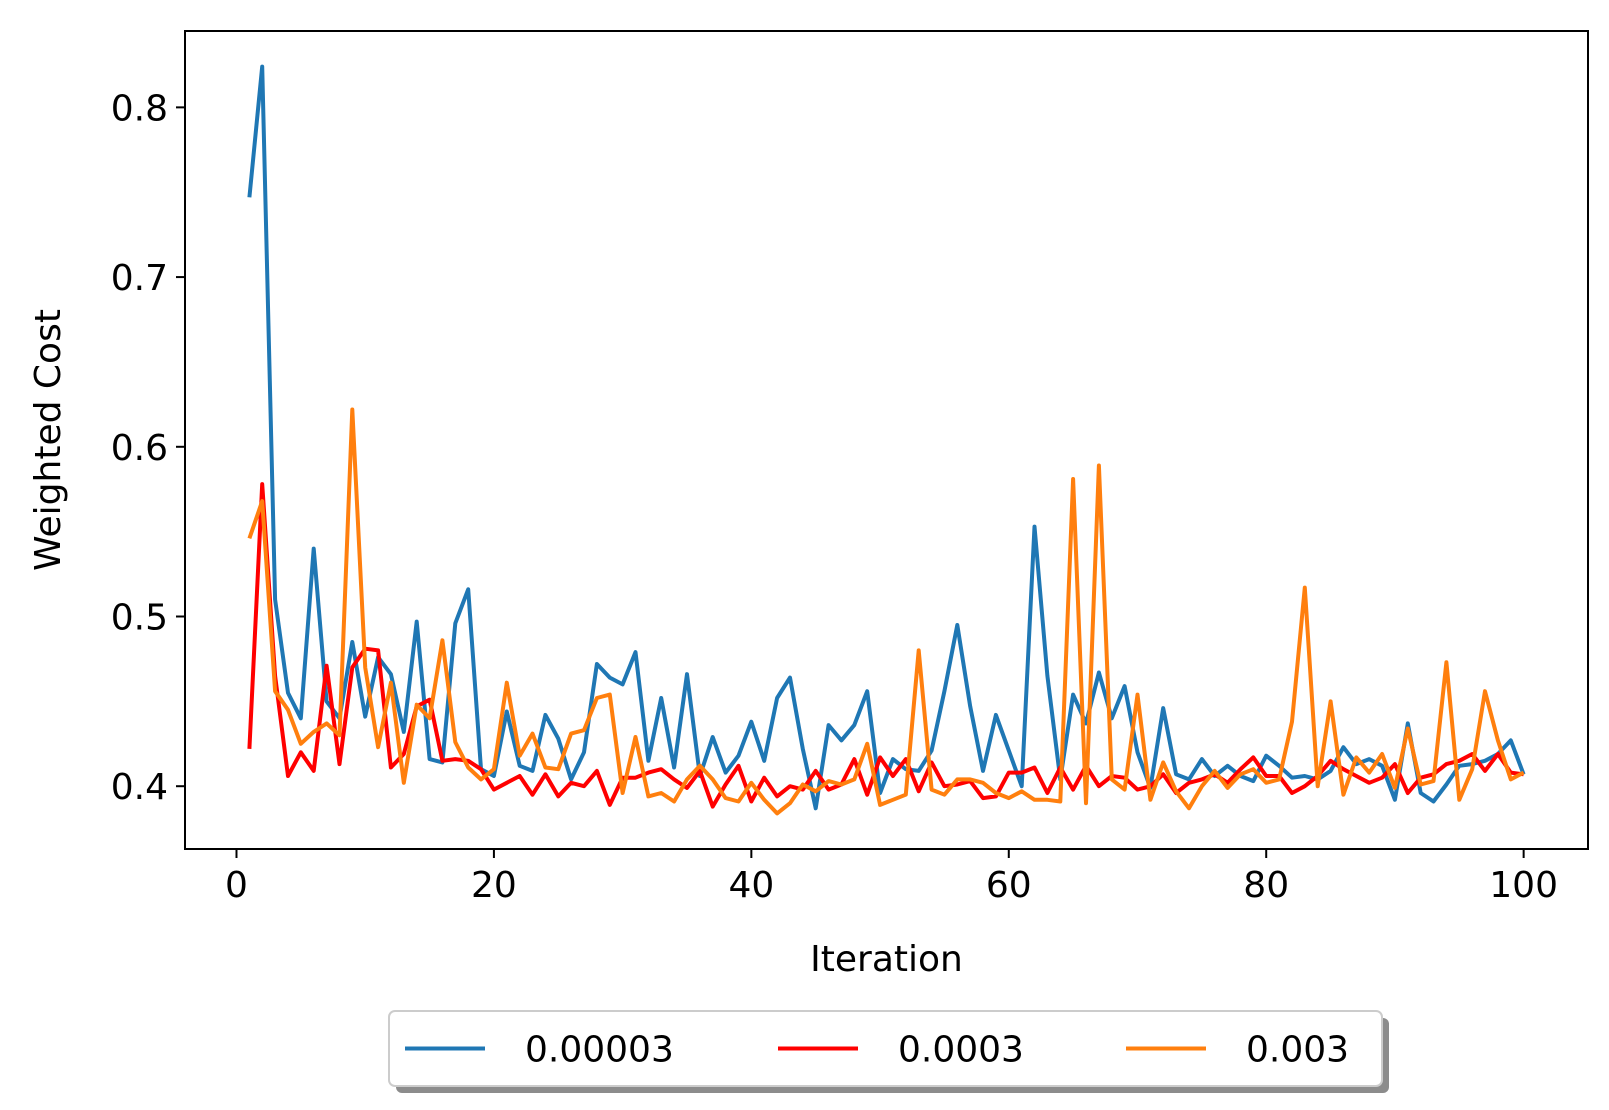  Describe the element at coordinates (139, 787) in the screenshot. I see `y-tick-label: 0.4` at that location.